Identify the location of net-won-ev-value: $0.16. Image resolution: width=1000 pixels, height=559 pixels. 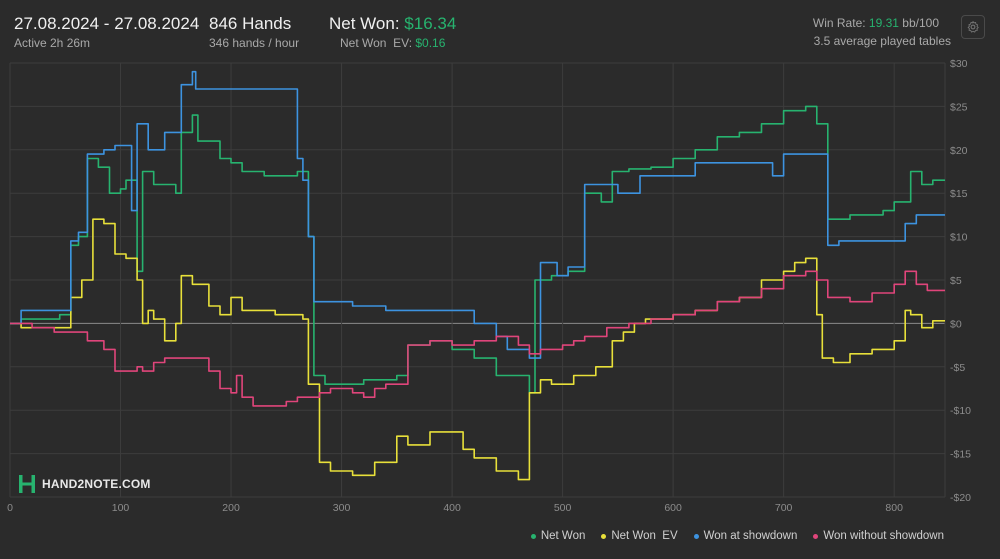
(430, 43).